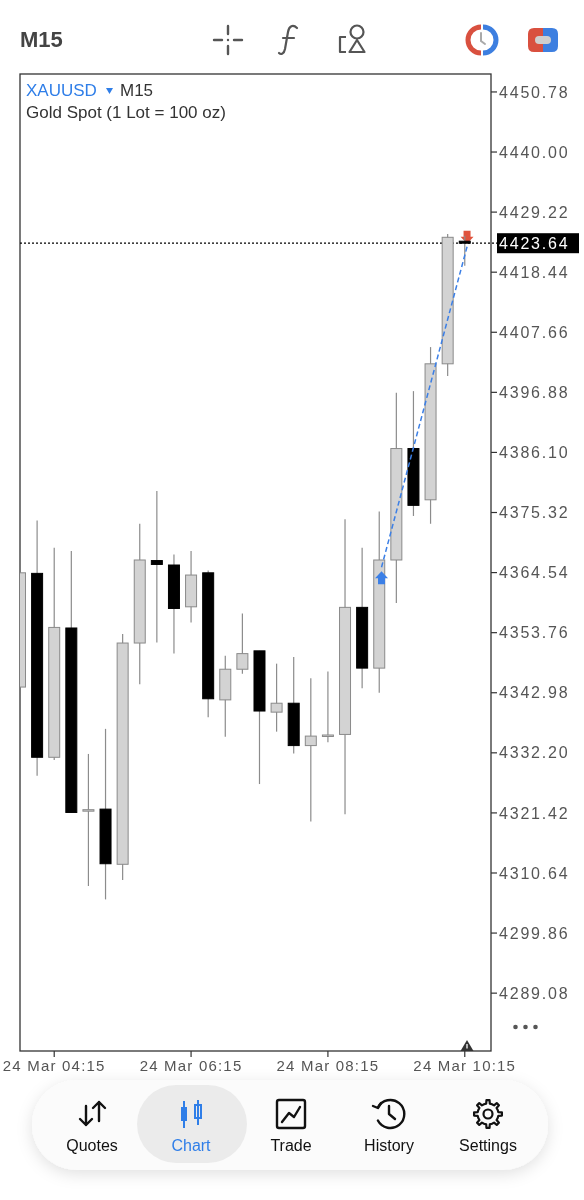 This screenshot has height=1200, width=584. What do you see at coordinates (465, 1065) in the screenshot?
I see `x-tick-label: 24 Mar 10:15` at bounding box center [465, 1065].